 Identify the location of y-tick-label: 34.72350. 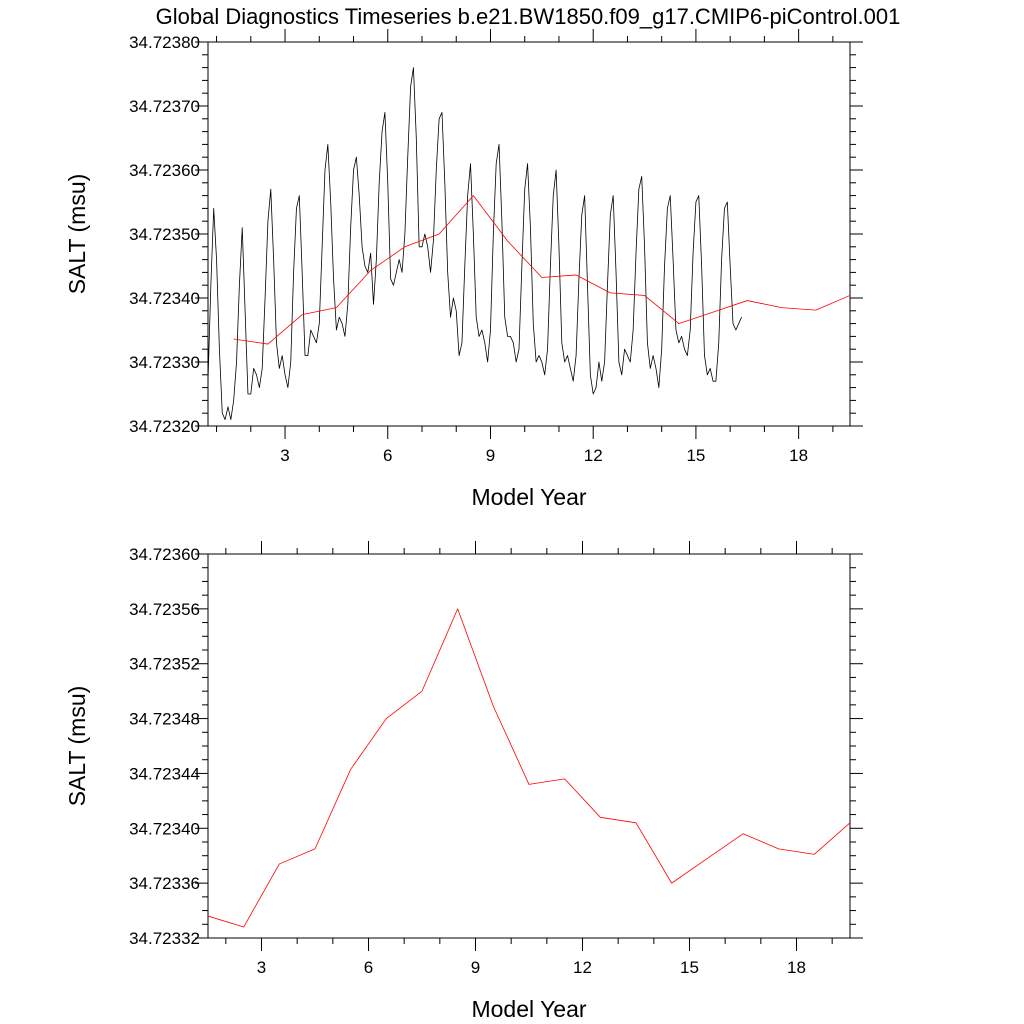
(164, 234).